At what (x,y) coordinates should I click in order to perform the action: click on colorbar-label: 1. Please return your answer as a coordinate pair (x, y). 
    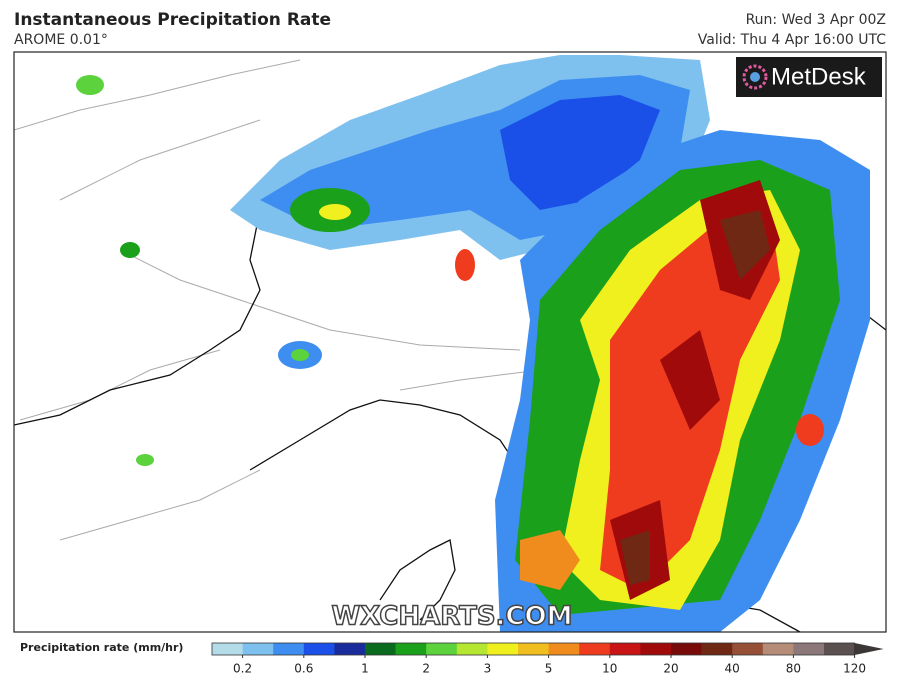
    Looking at the image, I should click on (365, 669).